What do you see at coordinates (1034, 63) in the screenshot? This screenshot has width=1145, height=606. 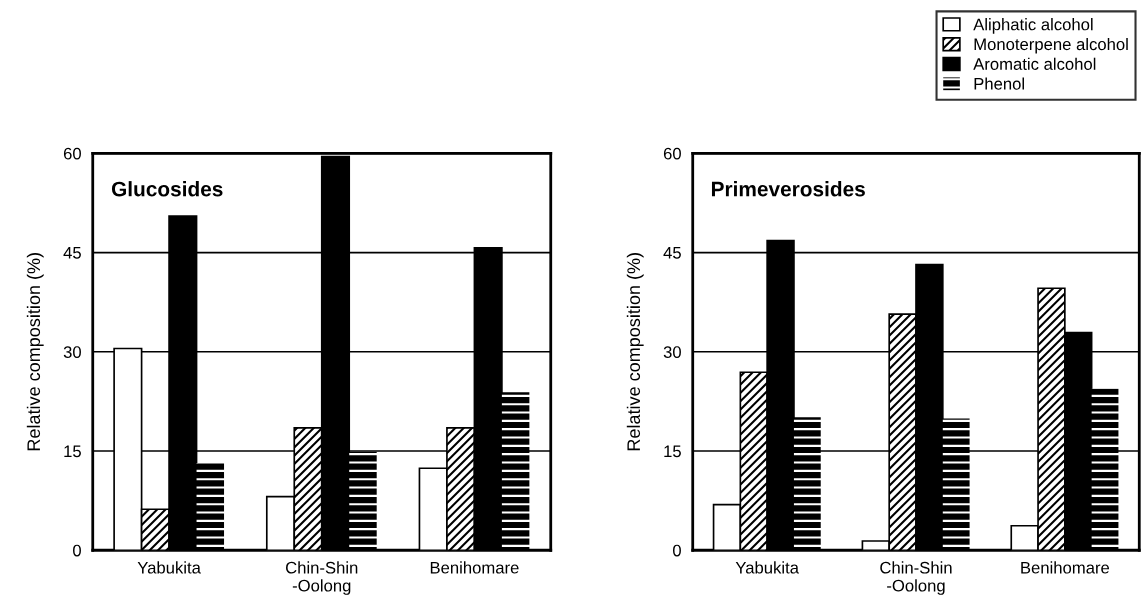 I see `legend-label: Aromatic alcohol` at bounding box center [1034, 63].